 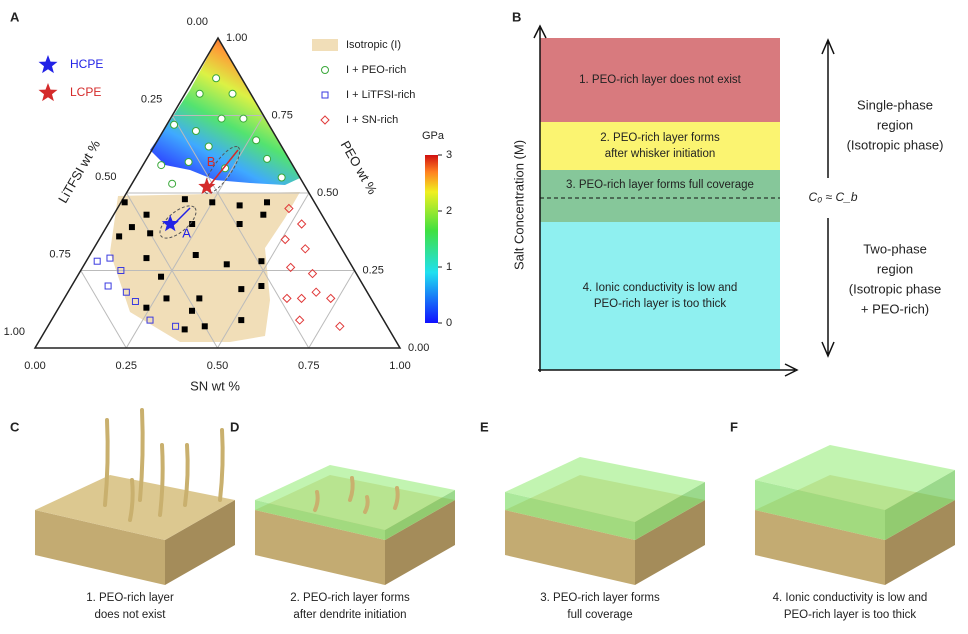 I want to click on peo-layer-side, so click(x=920, y=505).